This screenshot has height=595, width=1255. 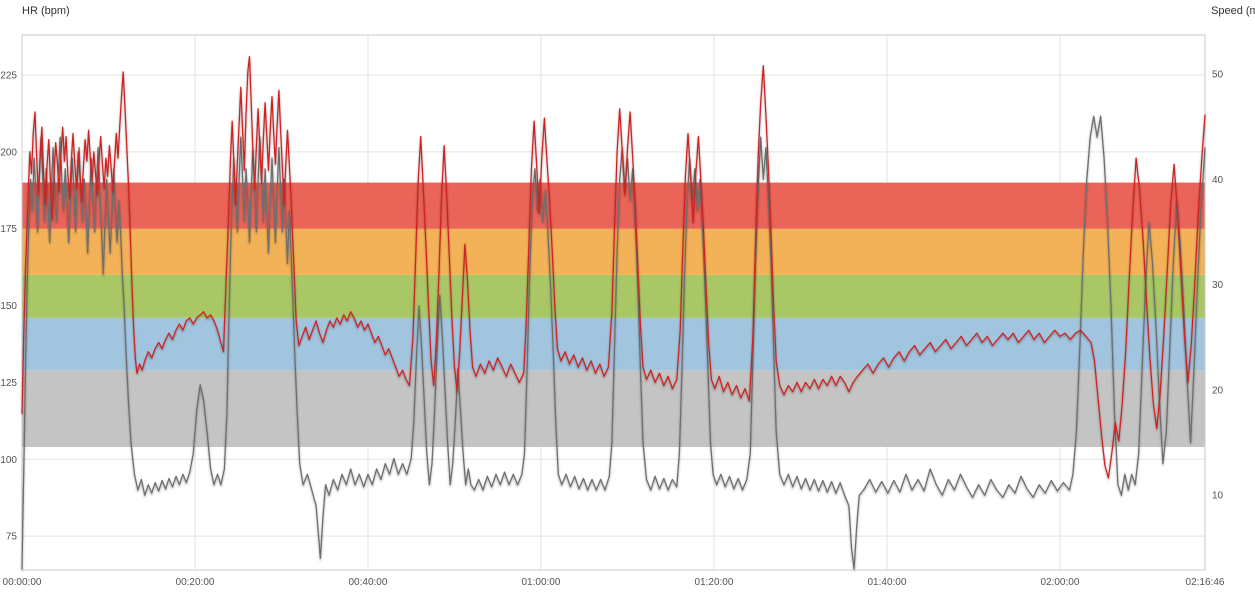 I want to click on left-axis-tick-label: 75, so click(x=12, y=537).